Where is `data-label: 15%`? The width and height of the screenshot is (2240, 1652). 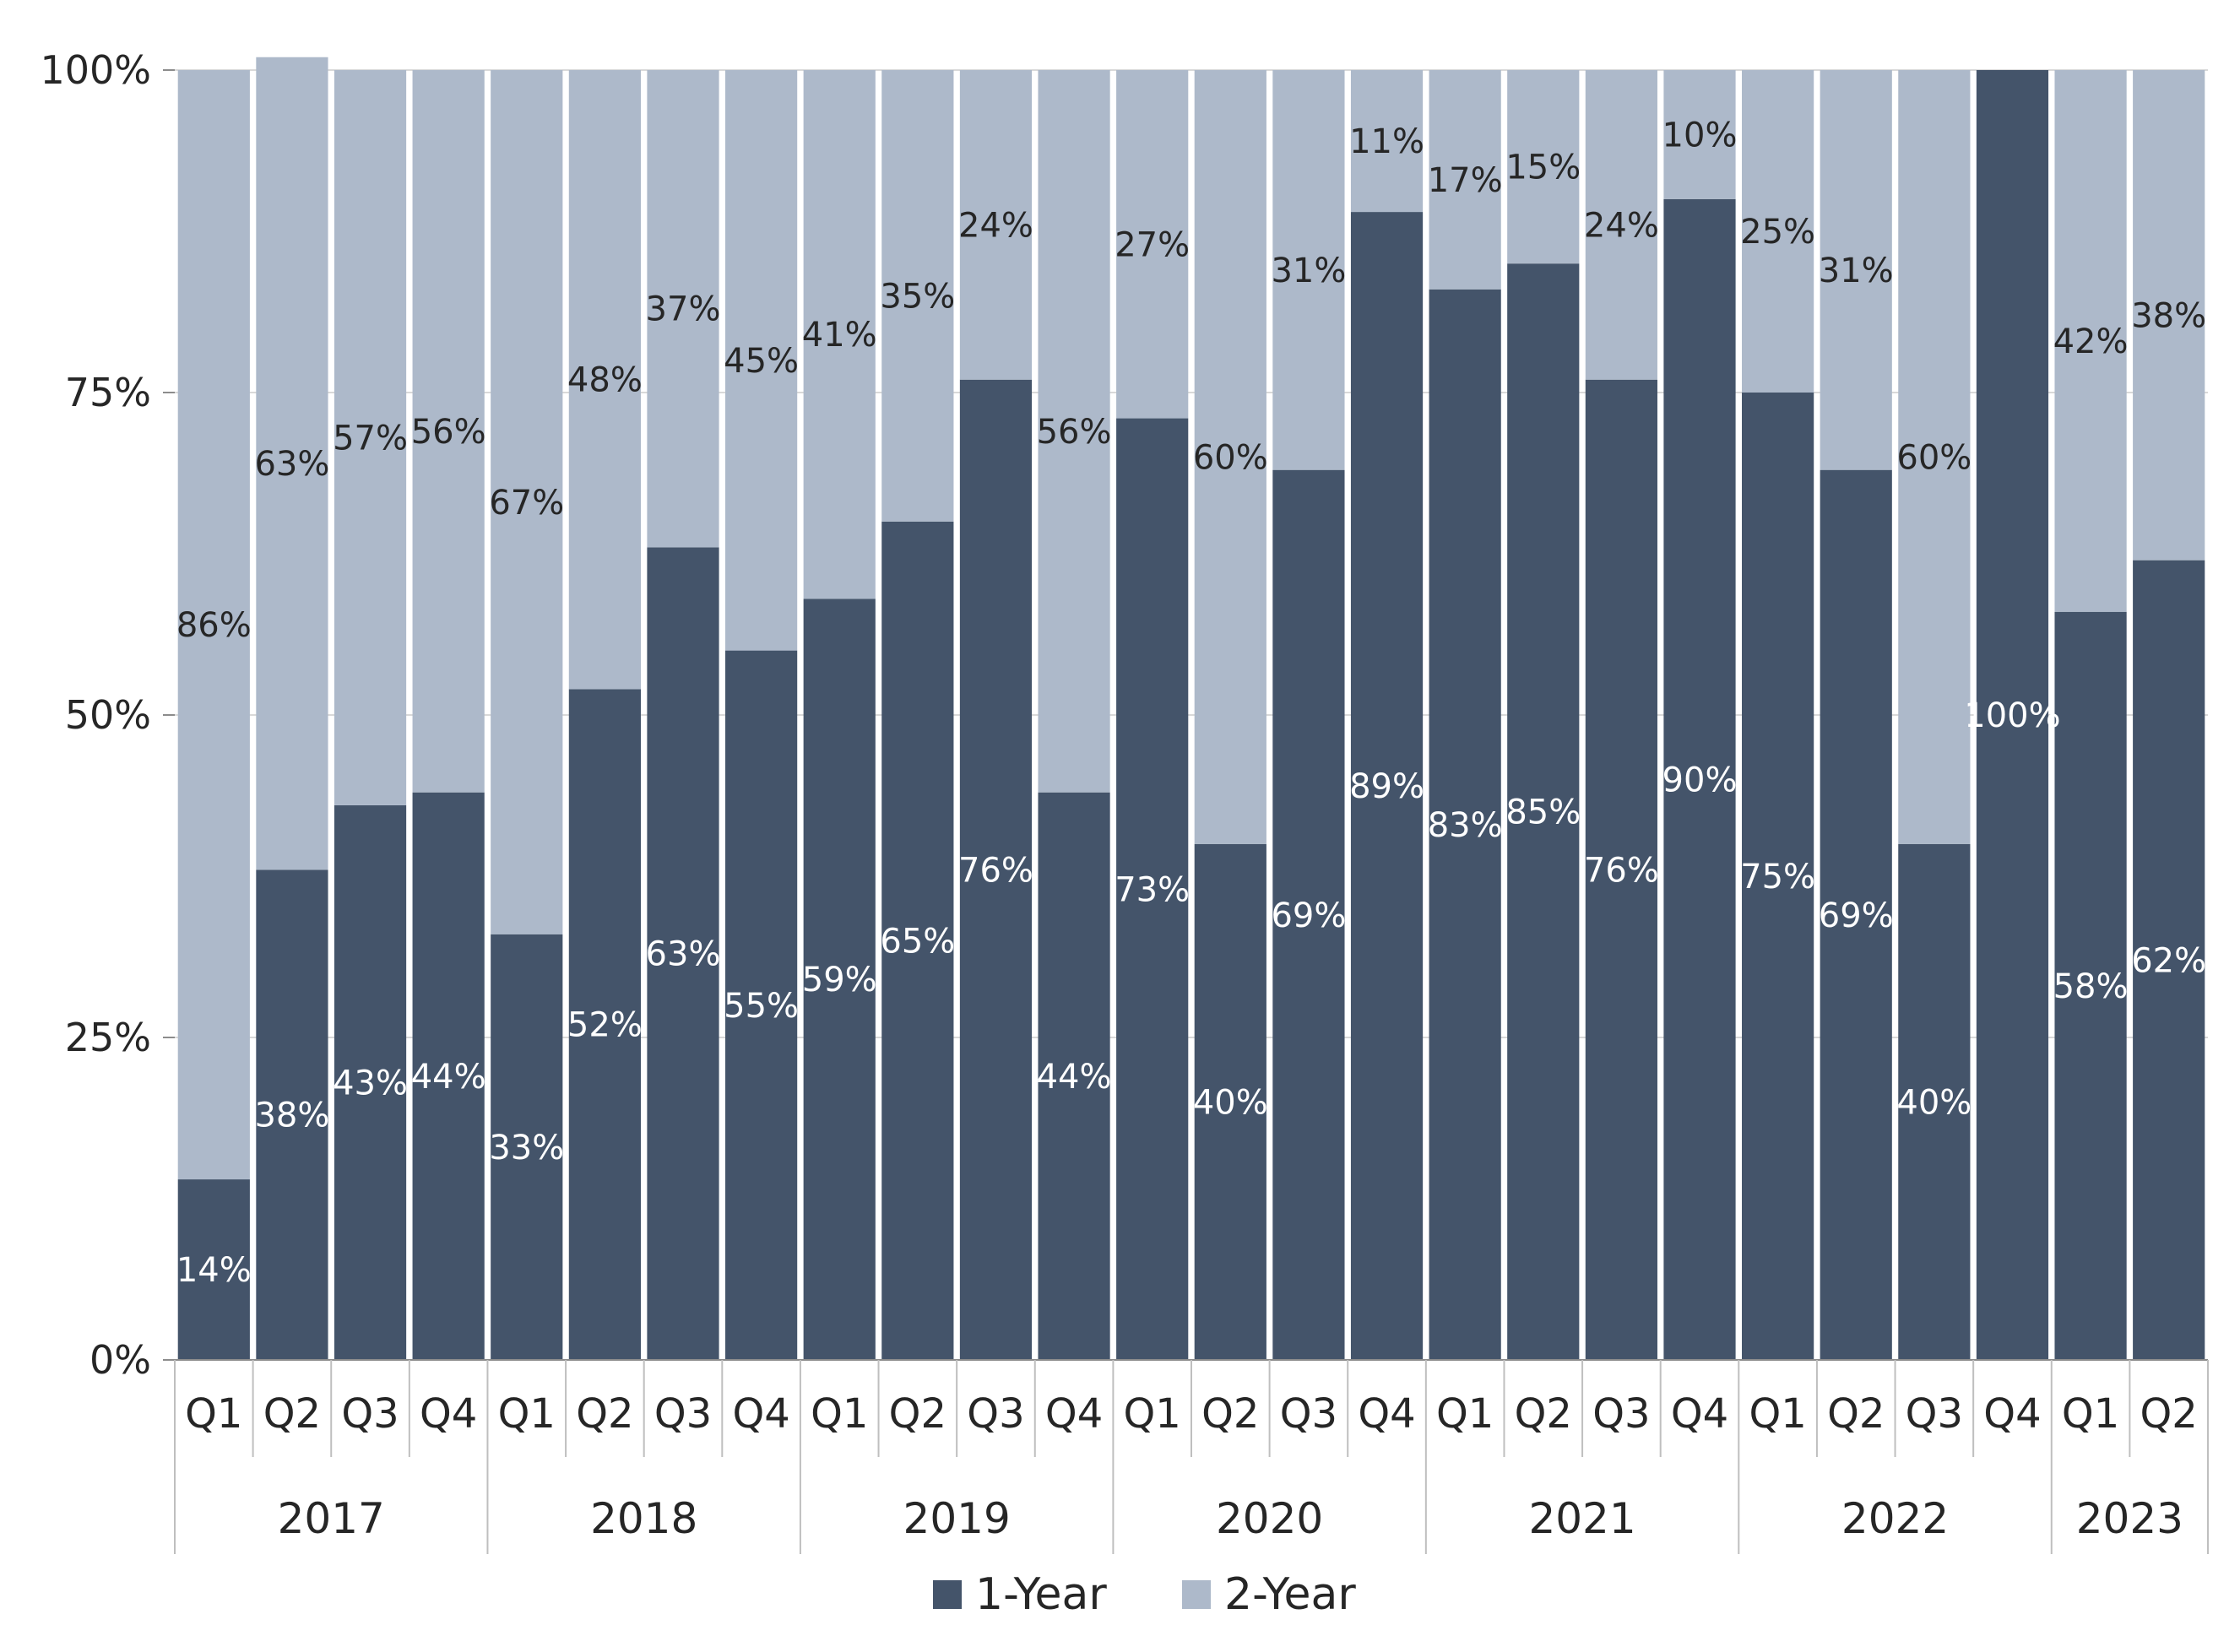 data-label: 15% is located at coordinates (1543, 168).